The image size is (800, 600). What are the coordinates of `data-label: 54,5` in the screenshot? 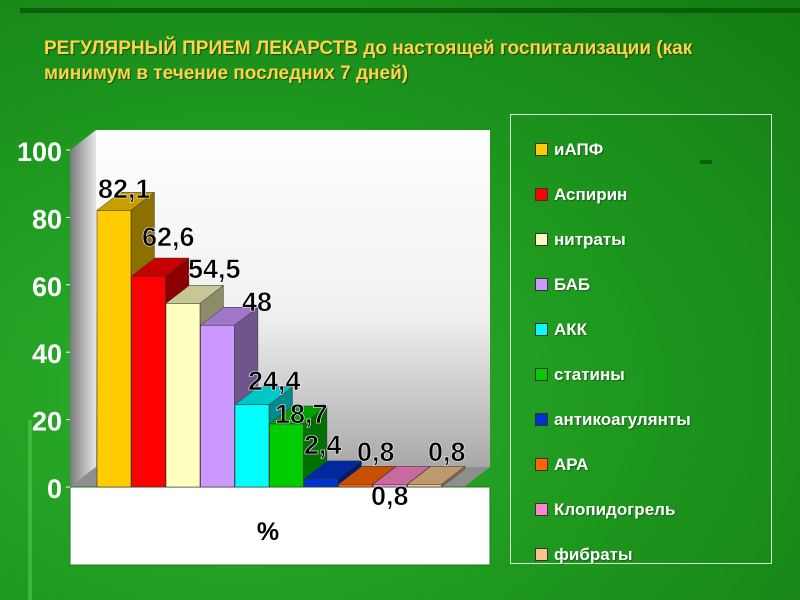 It's located at (214, 269).